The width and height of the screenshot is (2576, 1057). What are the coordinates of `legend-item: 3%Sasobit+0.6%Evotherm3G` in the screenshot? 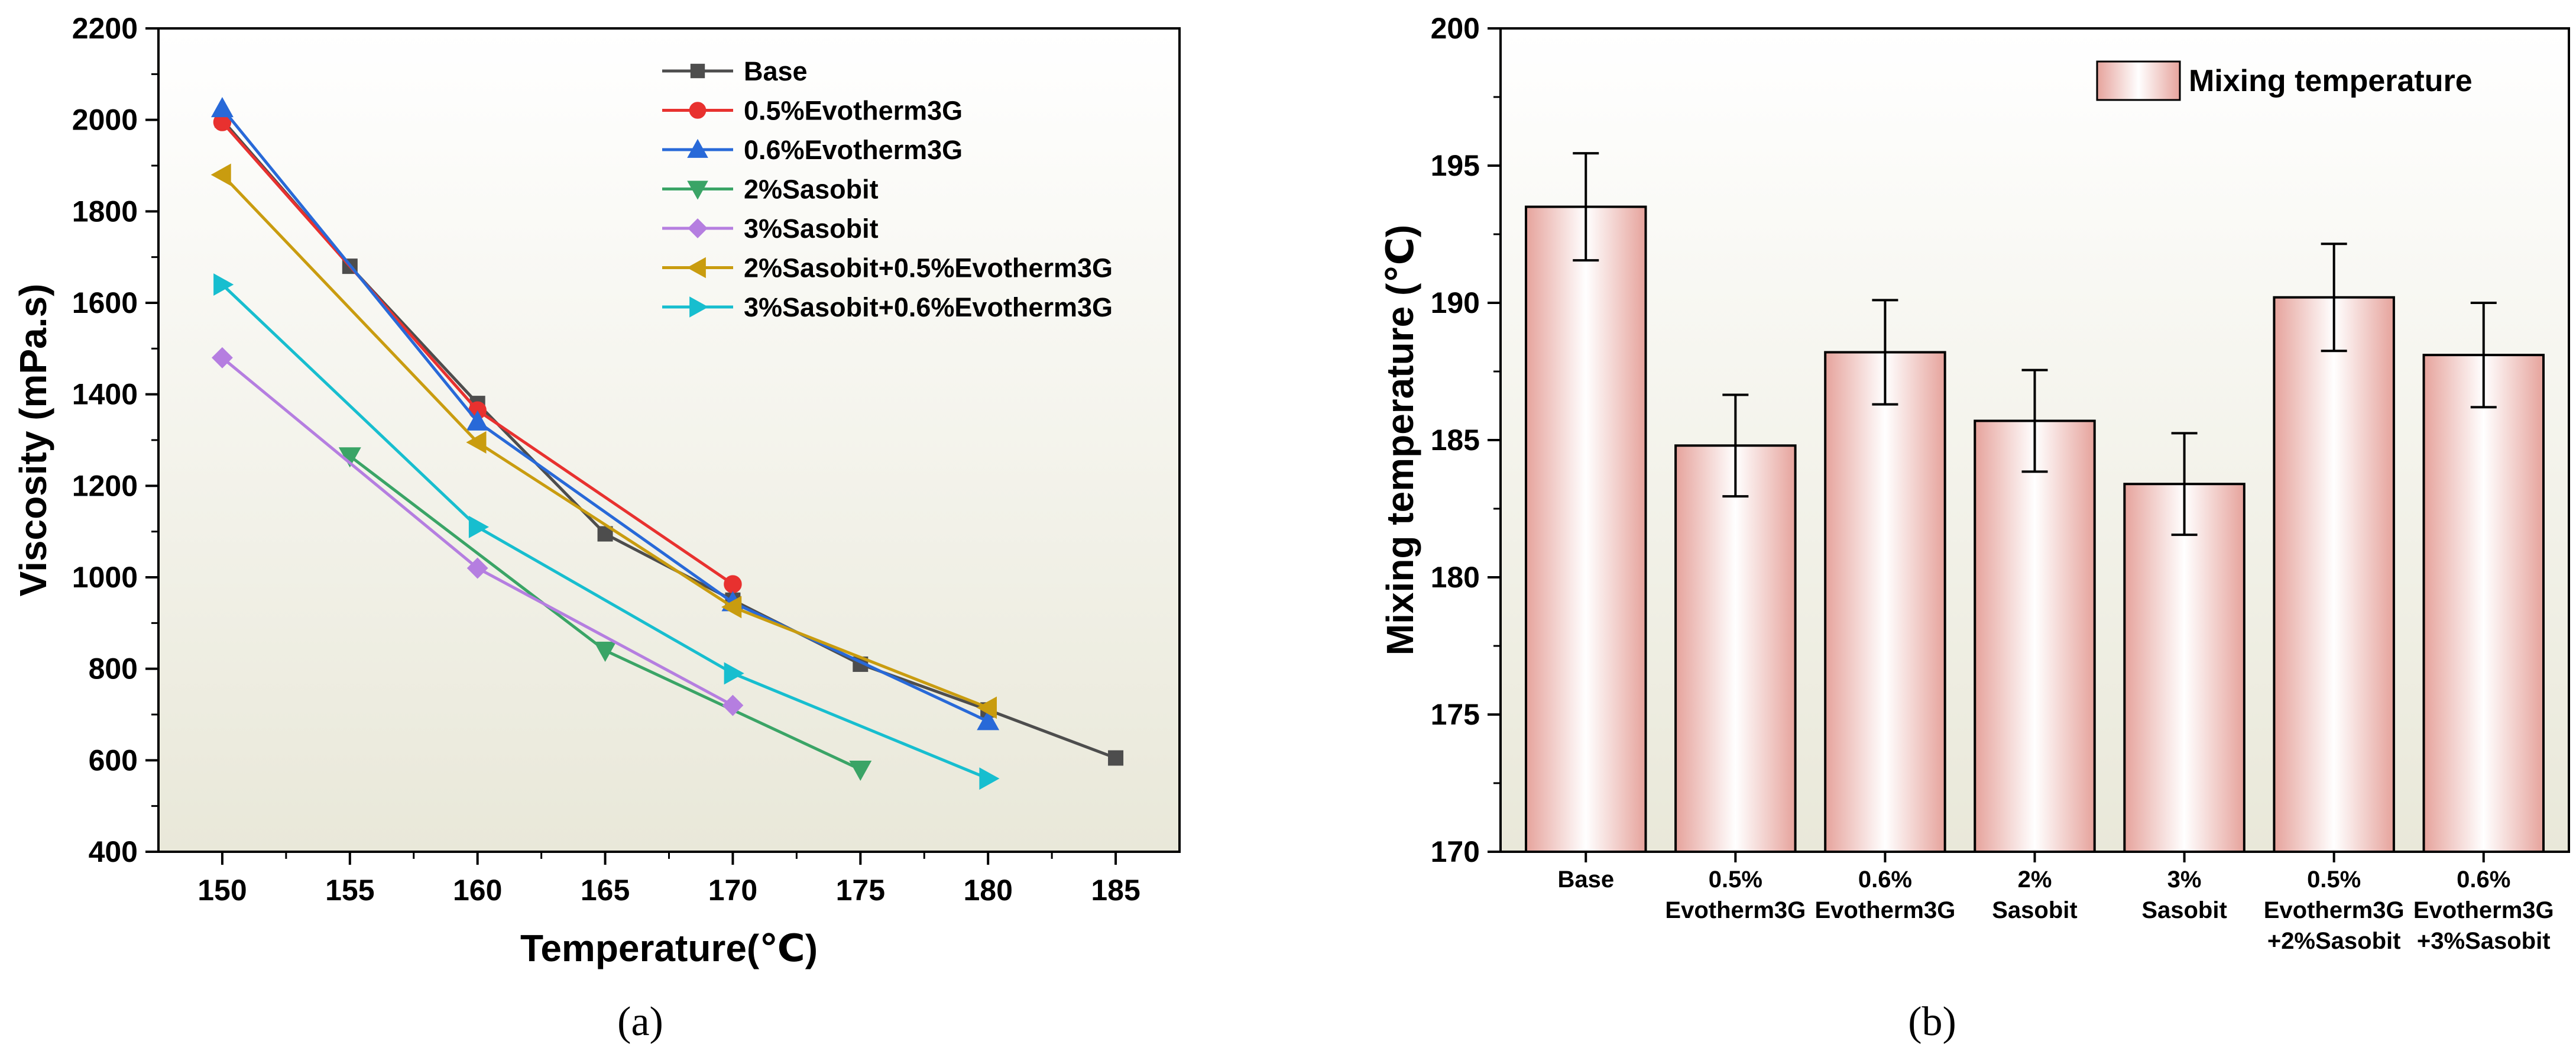 It's located at (887, 307).